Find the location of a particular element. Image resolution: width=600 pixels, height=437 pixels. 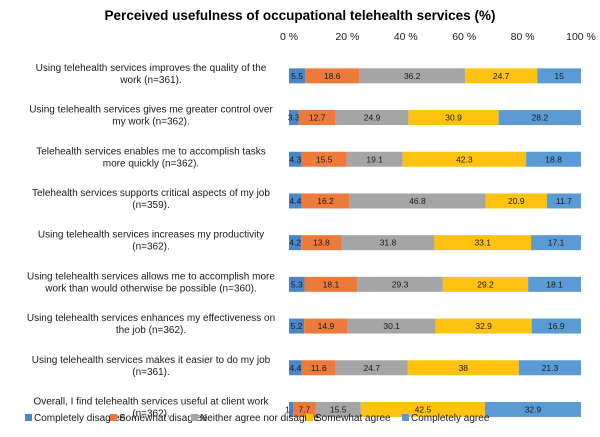

data-label: 21.3 is located at coordinates (550, 368).